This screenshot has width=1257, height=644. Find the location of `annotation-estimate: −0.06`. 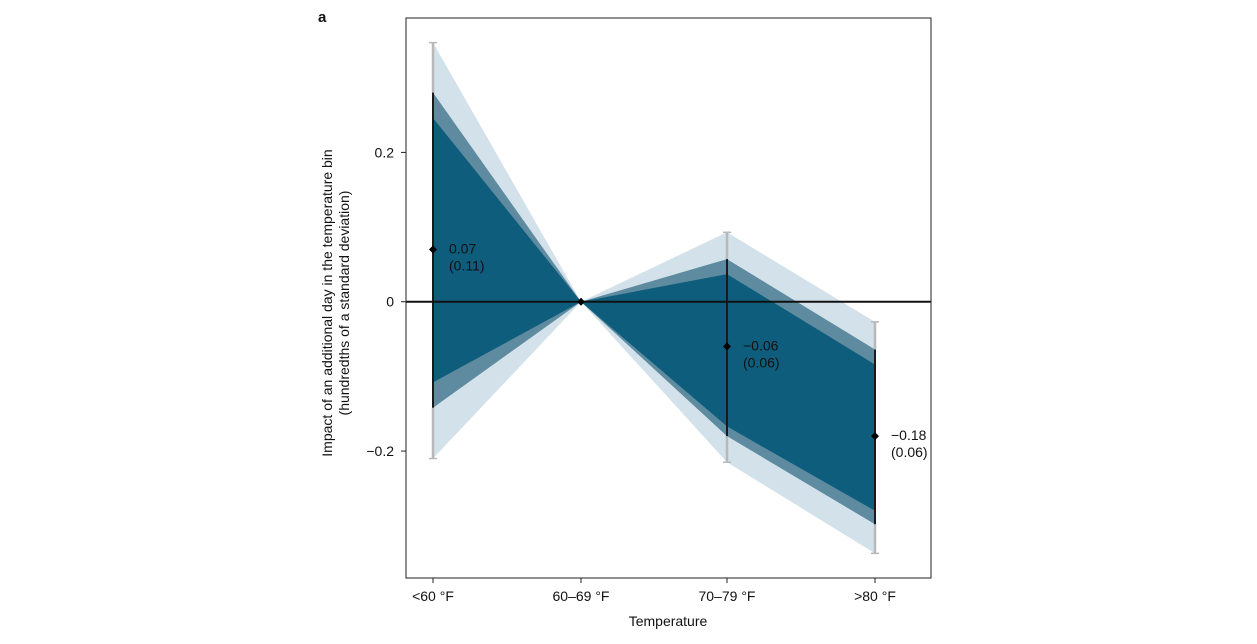

annotation-estimate: −0.06 is located at coordinates (761, 346).